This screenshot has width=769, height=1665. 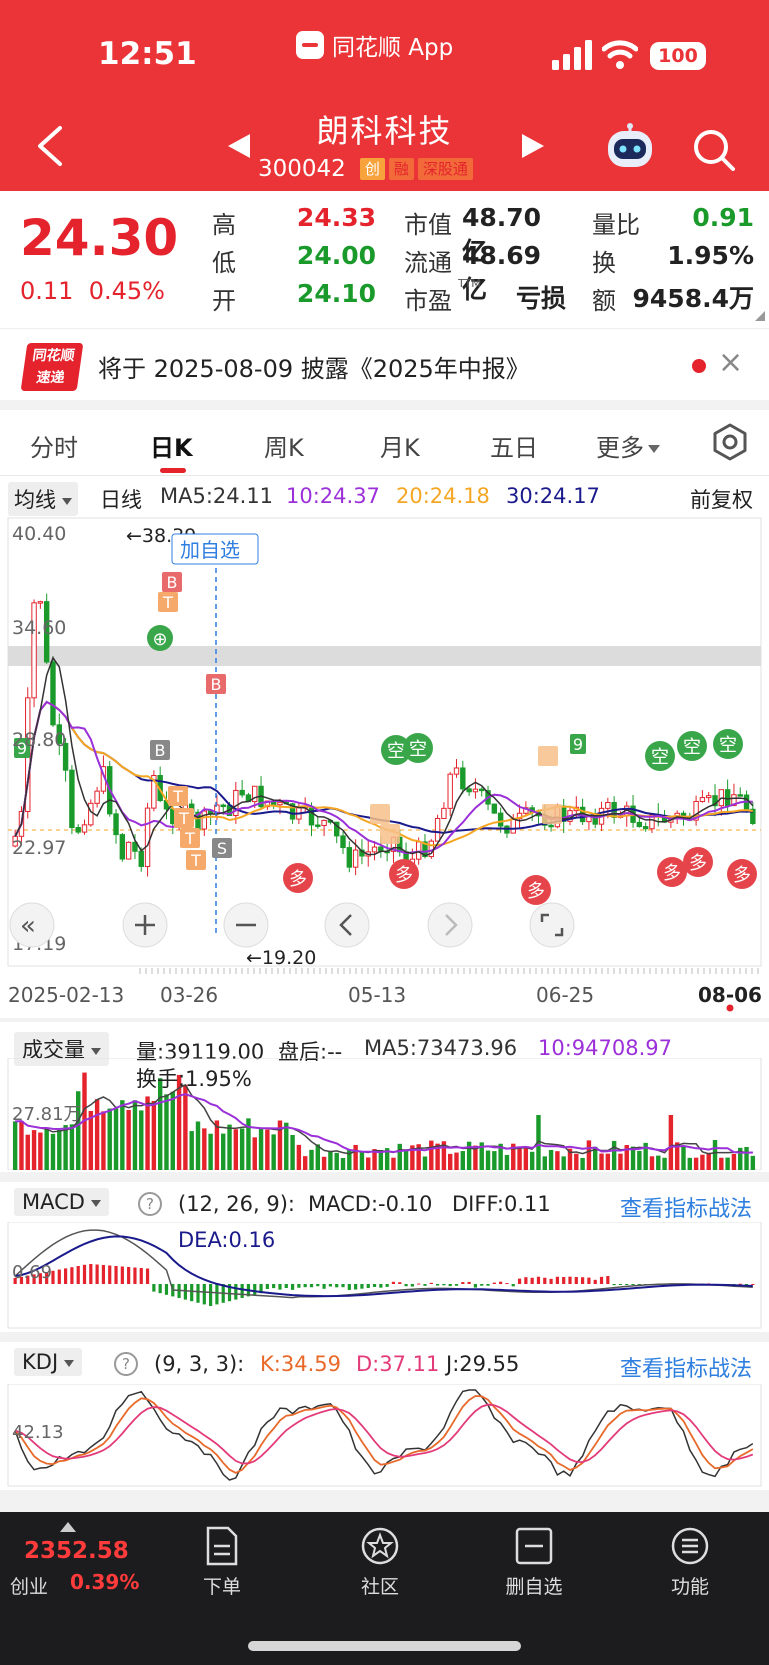 I want to click on macd-select: MACD, so click(x=61, y=1202).